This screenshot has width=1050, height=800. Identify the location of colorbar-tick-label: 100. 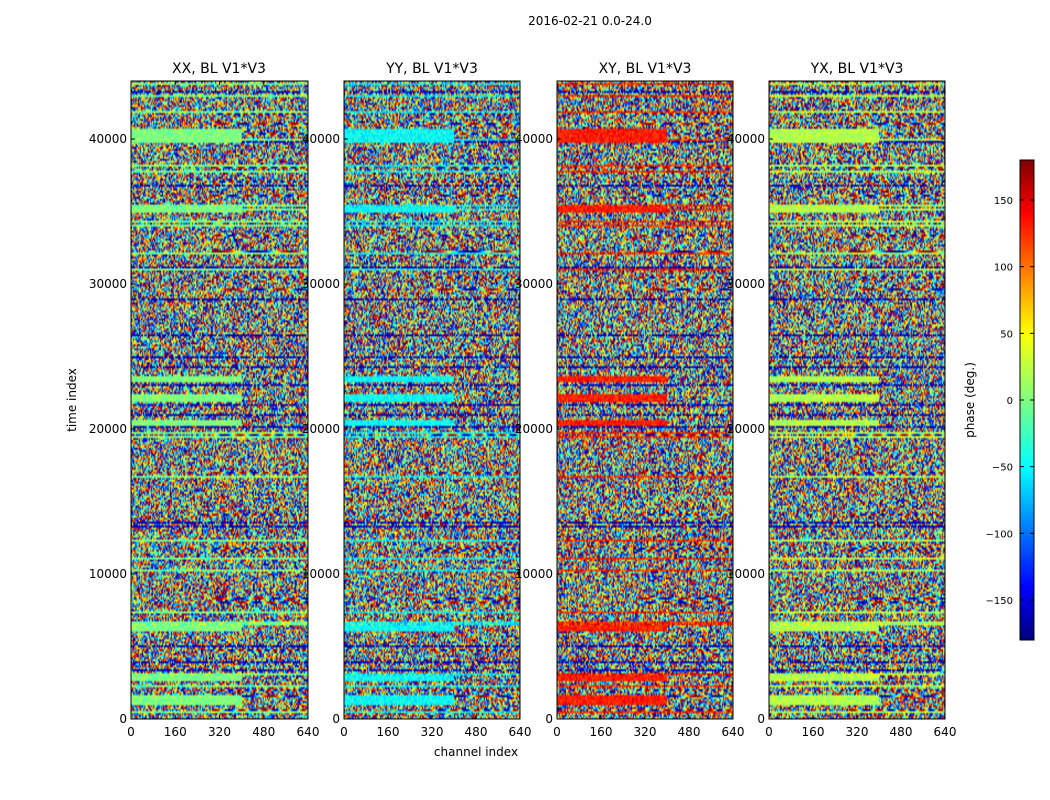
(1003, 268).